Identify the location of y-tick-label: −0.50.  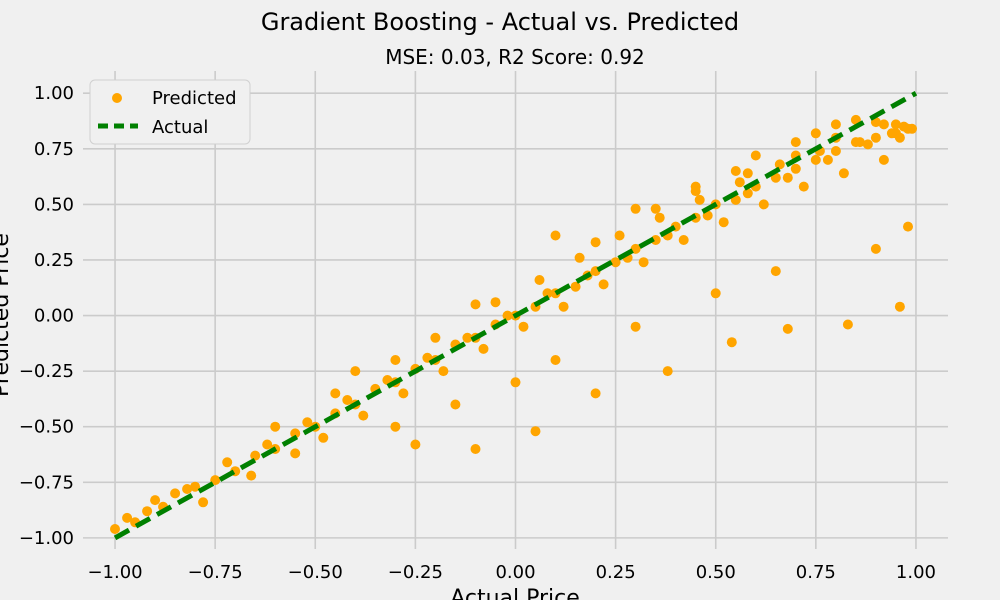
(46, 427).